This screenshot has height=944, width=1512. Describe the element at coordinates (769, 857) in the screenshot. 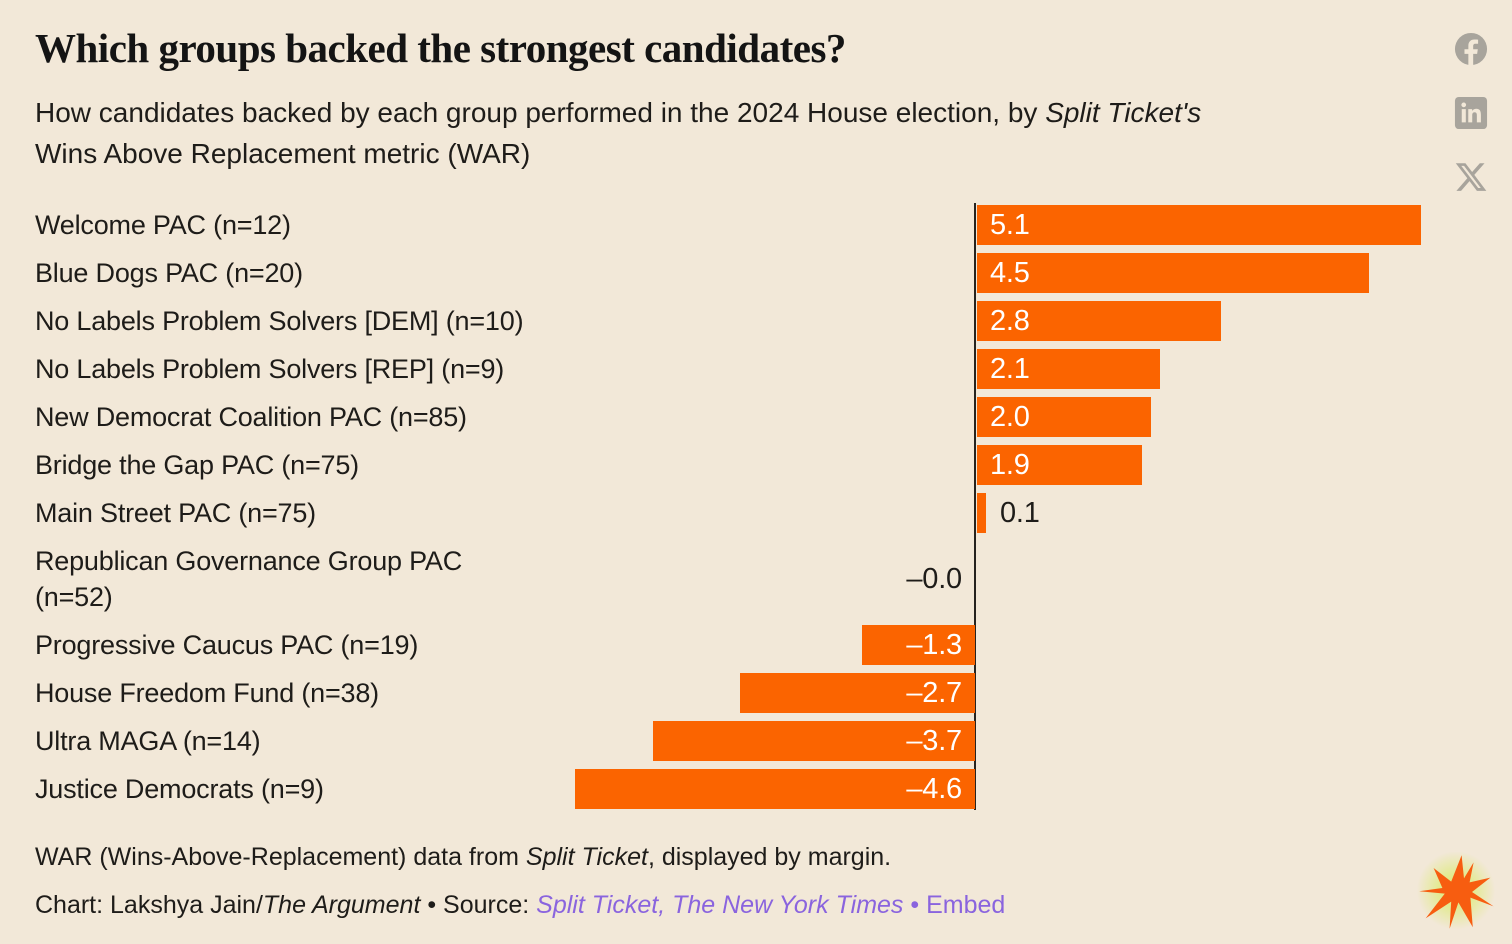

I see `note-suffix-text: , displayed by margin.` at that location.